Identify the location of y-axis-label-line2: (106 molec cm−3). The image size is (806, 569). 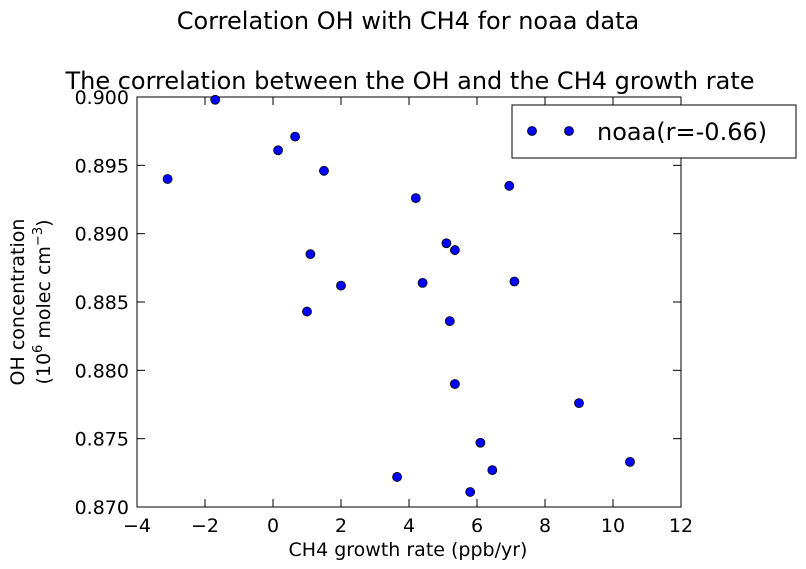
(43, 301).